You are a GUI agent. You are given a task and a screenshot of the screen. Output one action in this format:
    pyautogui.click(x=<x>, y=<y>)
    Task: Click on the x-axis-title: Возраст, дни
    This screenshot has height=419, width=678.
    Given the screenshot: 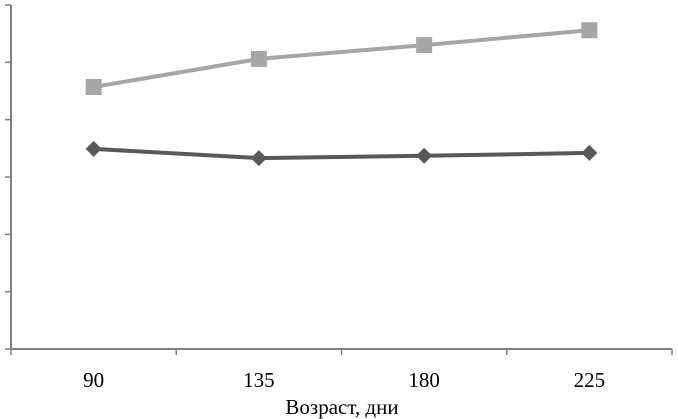 What is the action you would take?
    pyautogui.click(x=341, y=407)
    